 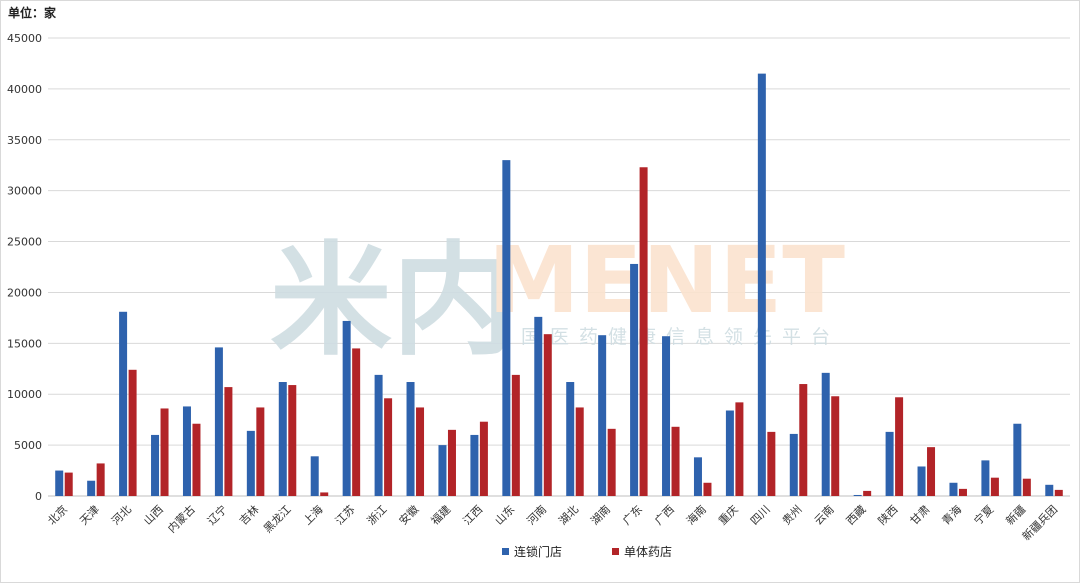 I want to click on x-tick-label: 江苏, so click(x=345, y=515).